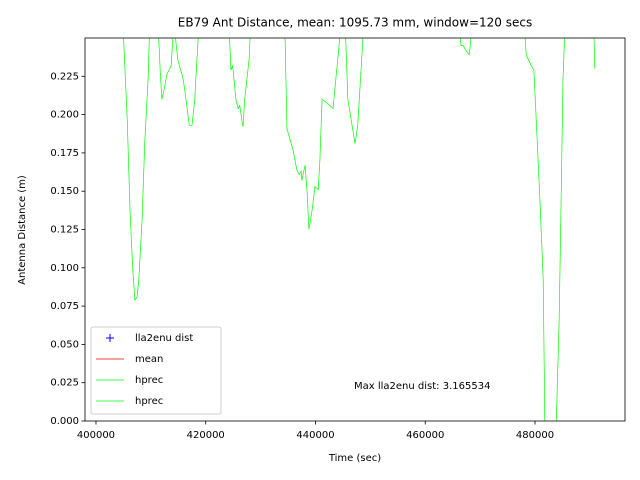 This screenshot has width=640, height=480. I want to click on legend: lla2enu dist mean hprec hprec, so click(156, 370).